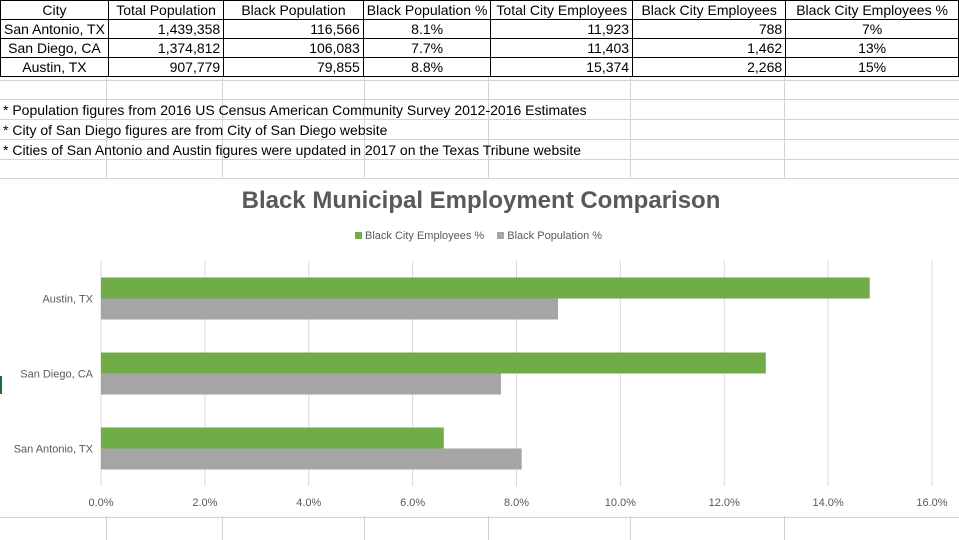 The image size is (959, 540). What do you see at coordinates (204, 503) in the screenshot?
I see `x-tick-label: 2.0%` at bounding box center [204, 503].